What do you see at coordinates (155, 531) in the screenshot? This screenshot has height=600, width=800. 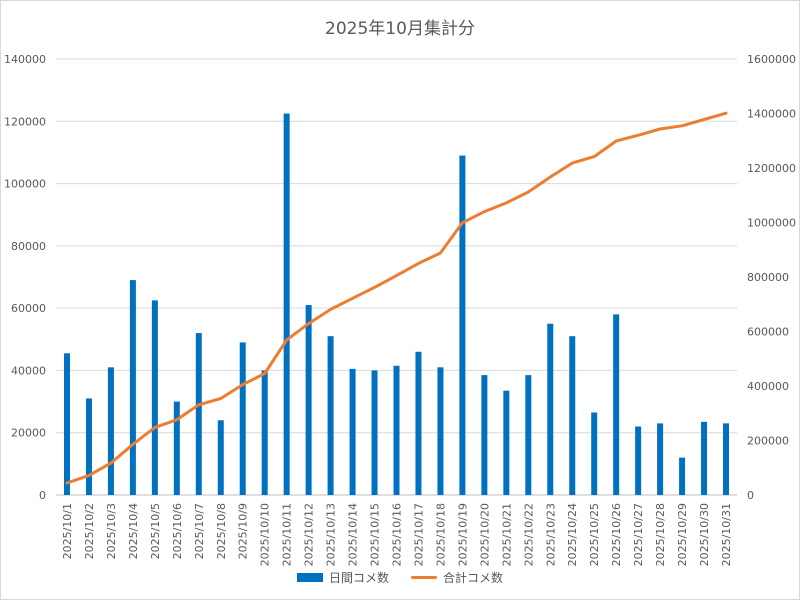 I see `x-tick-label: 2025/10/5` at bounding box center [155, 531].